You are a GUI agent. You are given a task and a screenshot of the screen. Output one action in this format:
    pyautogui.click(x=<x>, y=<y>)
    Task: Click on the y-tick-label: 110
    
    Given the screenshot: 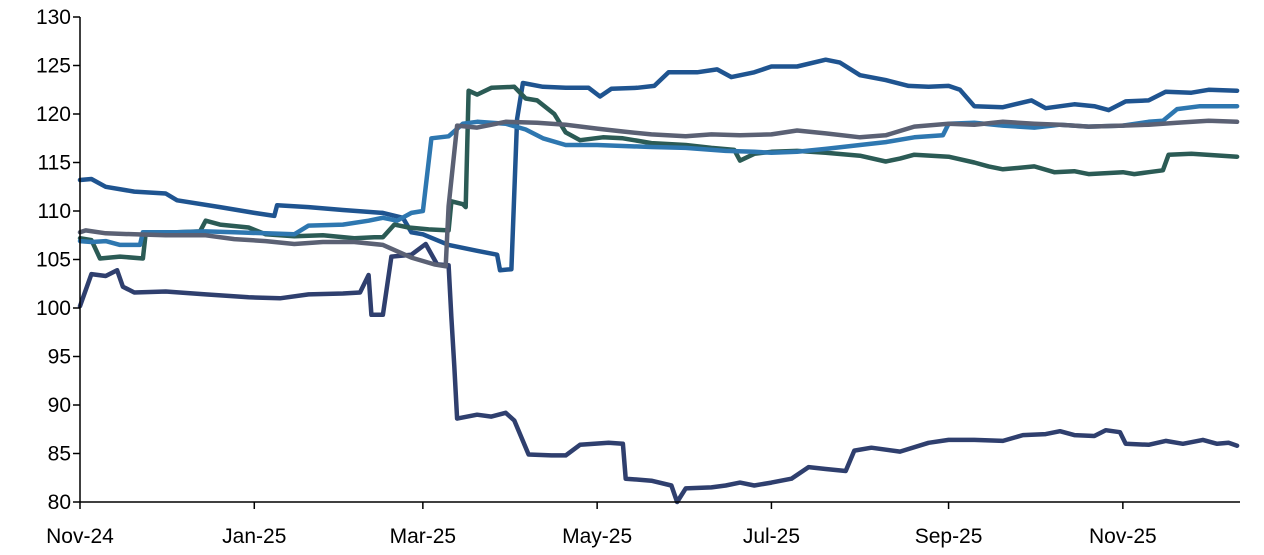 What is the action you would take?
    pyautogui.click(x=54, y=211)
    